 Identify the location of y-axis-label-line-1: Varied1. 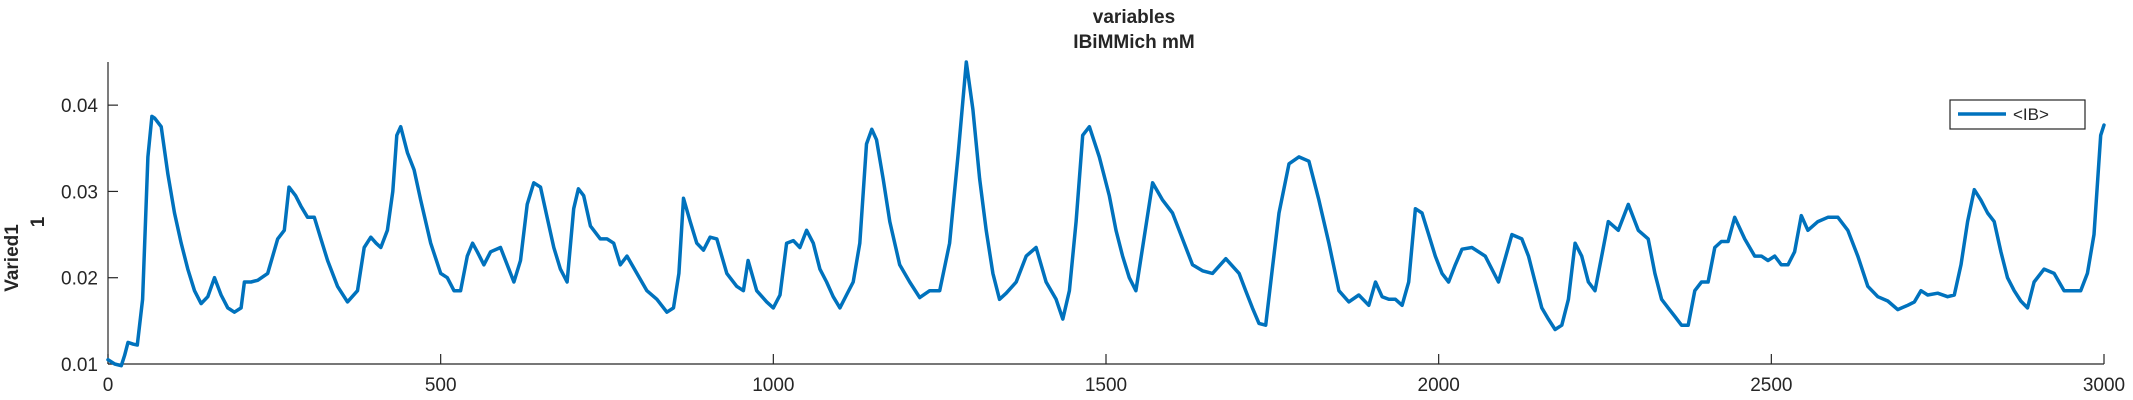
(12, 258).